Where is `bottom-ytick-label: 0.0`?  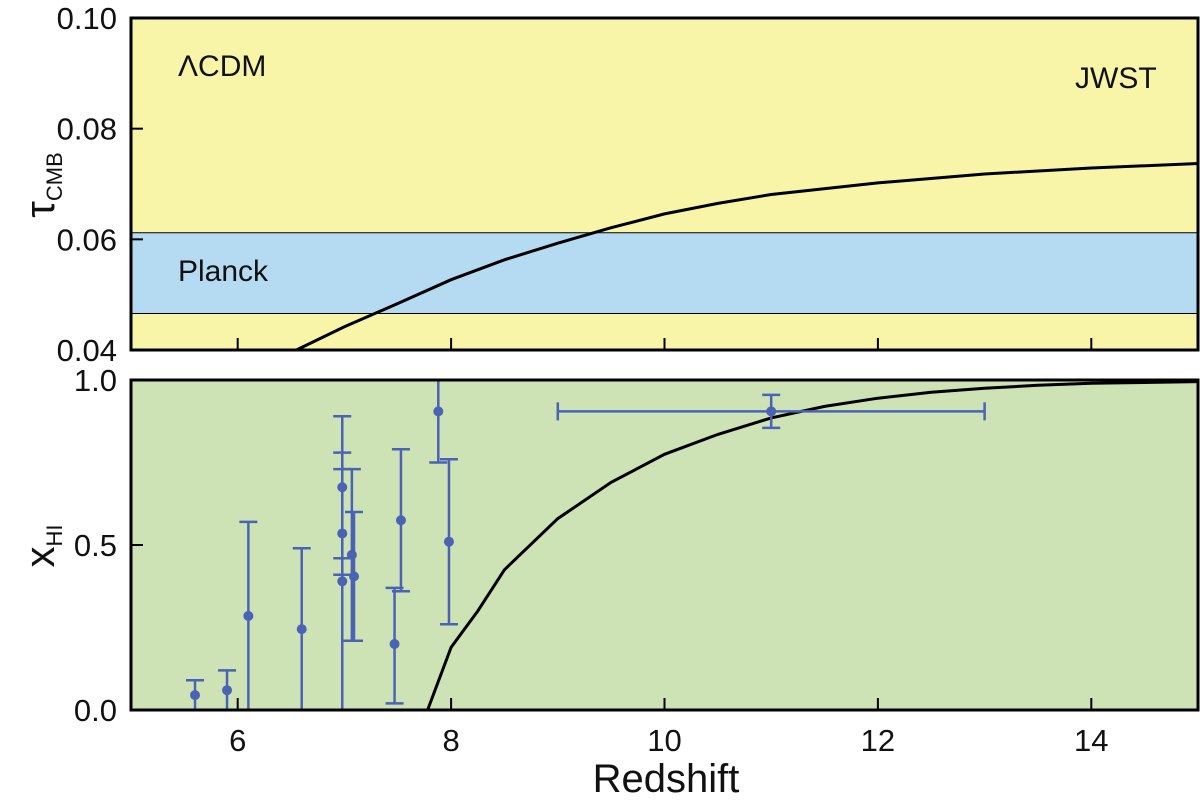
bottom-ytick-label: 0.0 is located at coordinates (95, 710).